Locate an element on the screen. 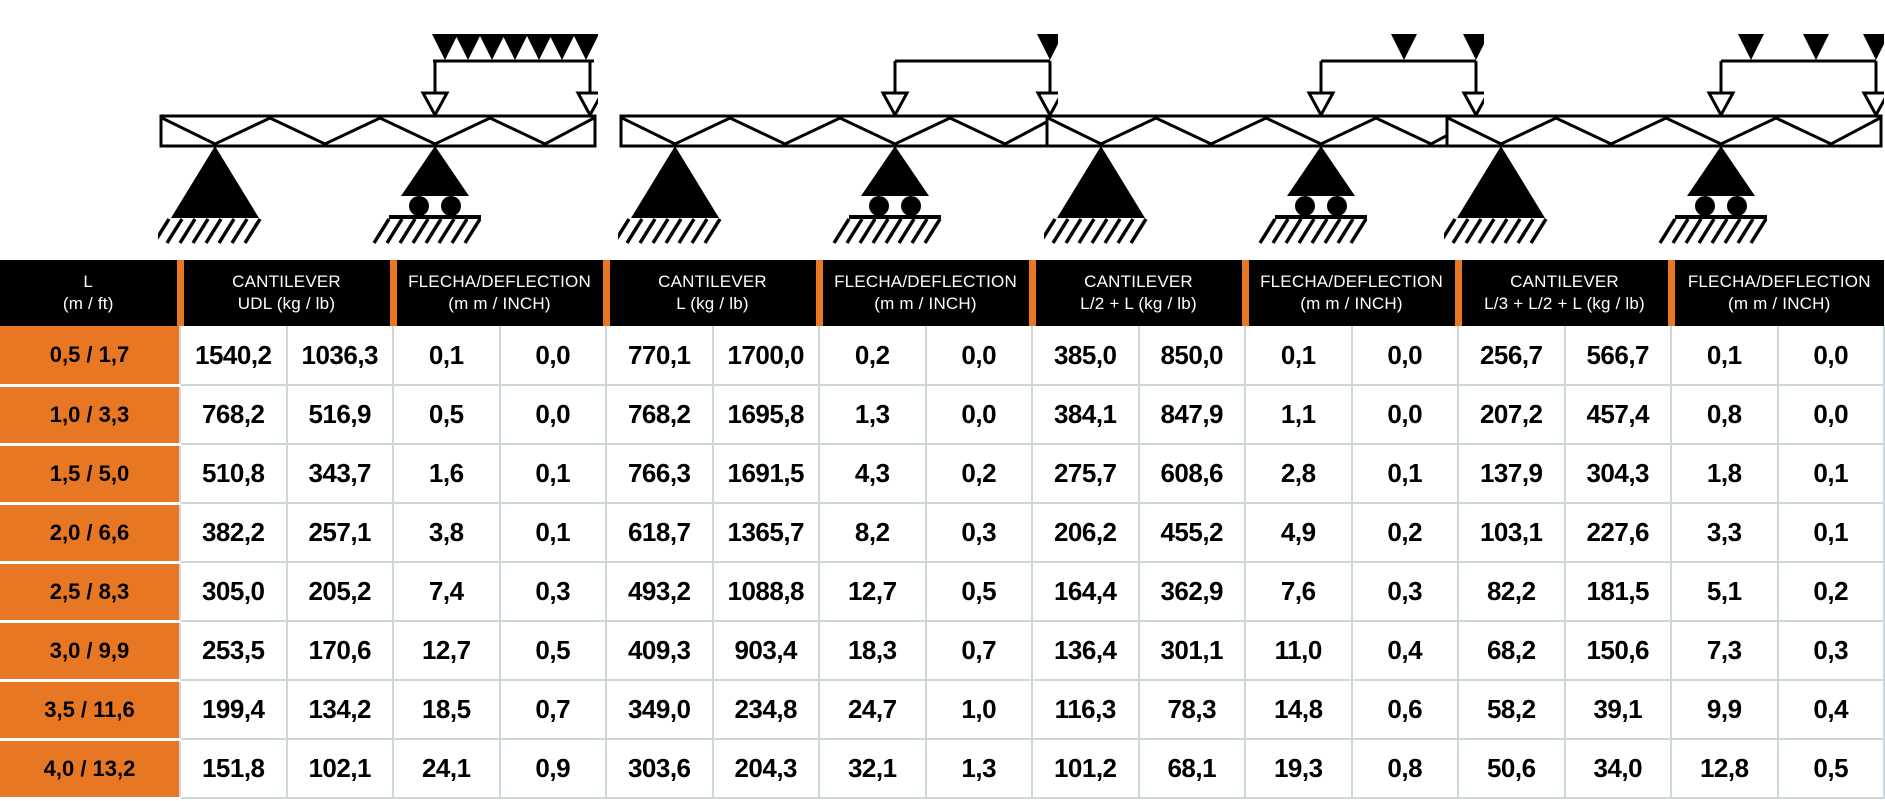  value-cell: 384,1 is located at coordinates (1085, 414).